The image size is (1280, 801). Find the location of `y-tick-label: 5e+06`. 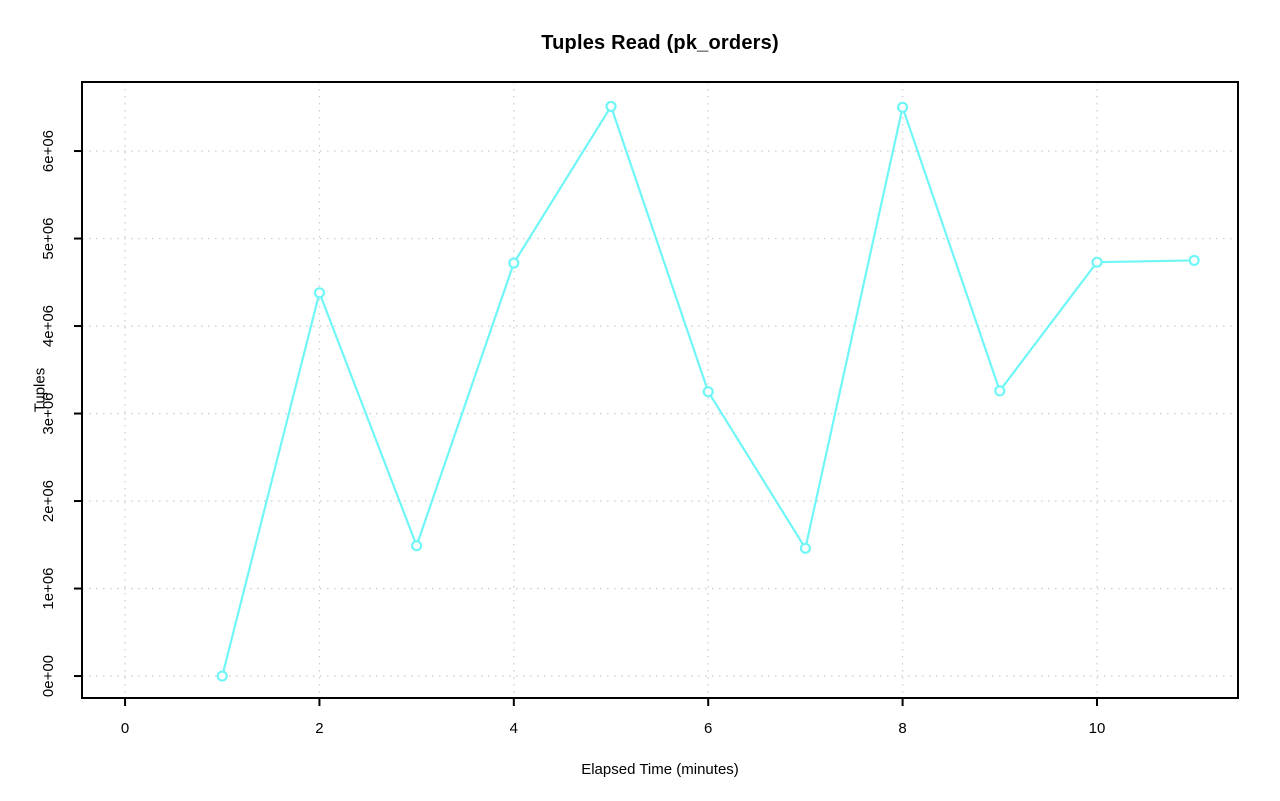

y-tick-label: 5e+06 is located at coordinates (48, 238).